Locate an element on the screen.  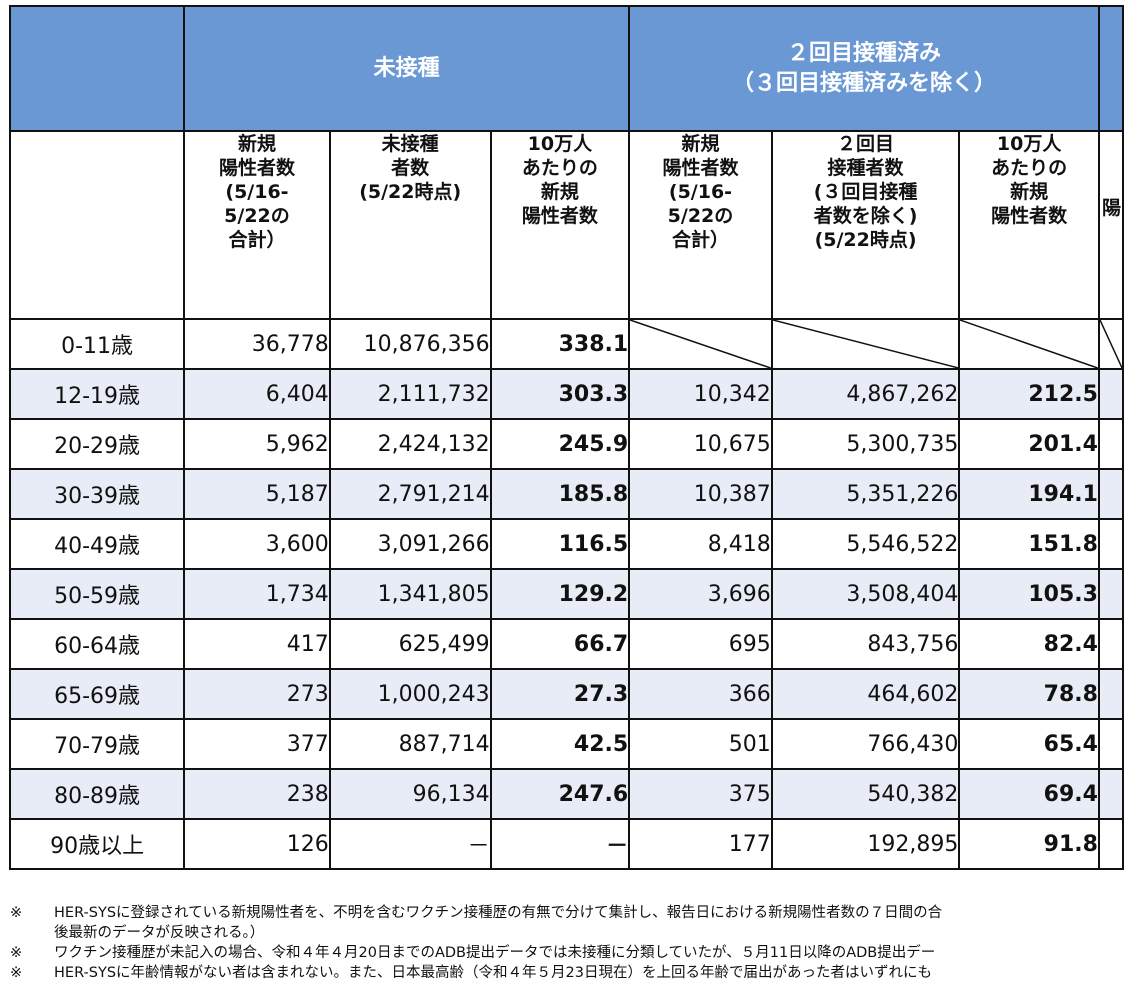
table-row: 80-89歳 238 96,134 247.6 375 540,382 69.4 is located at coordinates (566, 794).